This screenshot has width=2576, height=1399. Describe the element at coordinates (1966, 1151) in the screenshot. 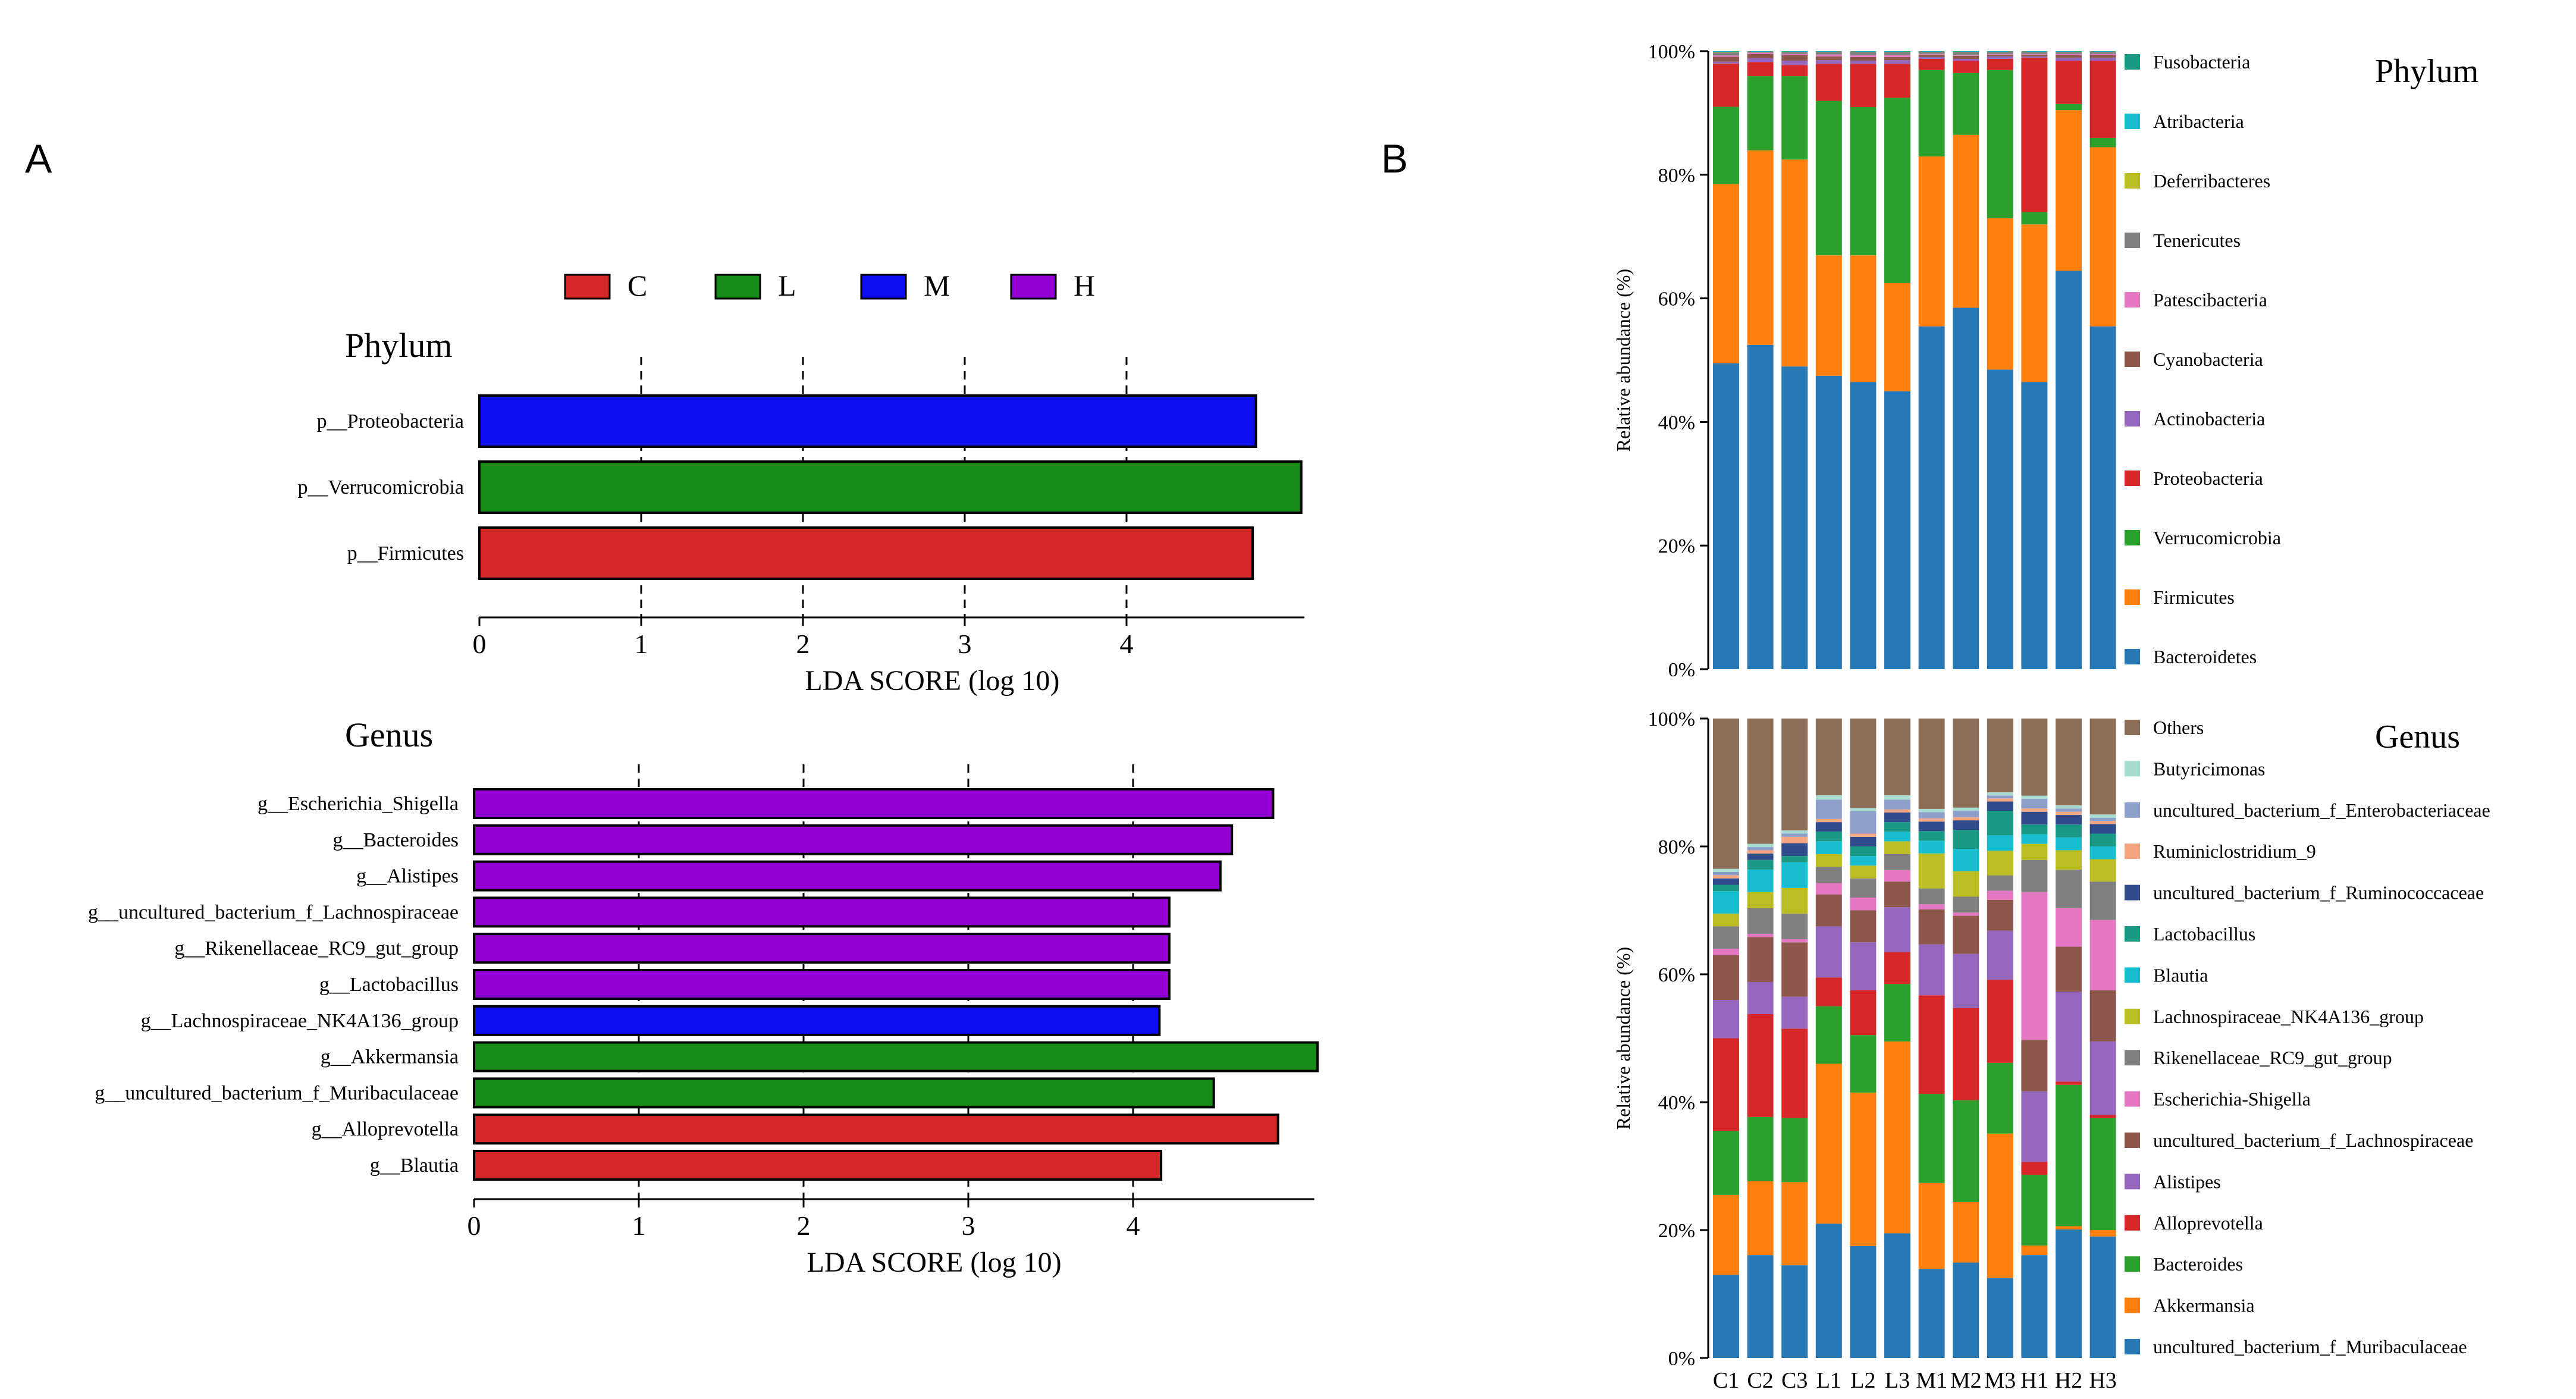

I see `segment-m2-bacteroides` at that location.